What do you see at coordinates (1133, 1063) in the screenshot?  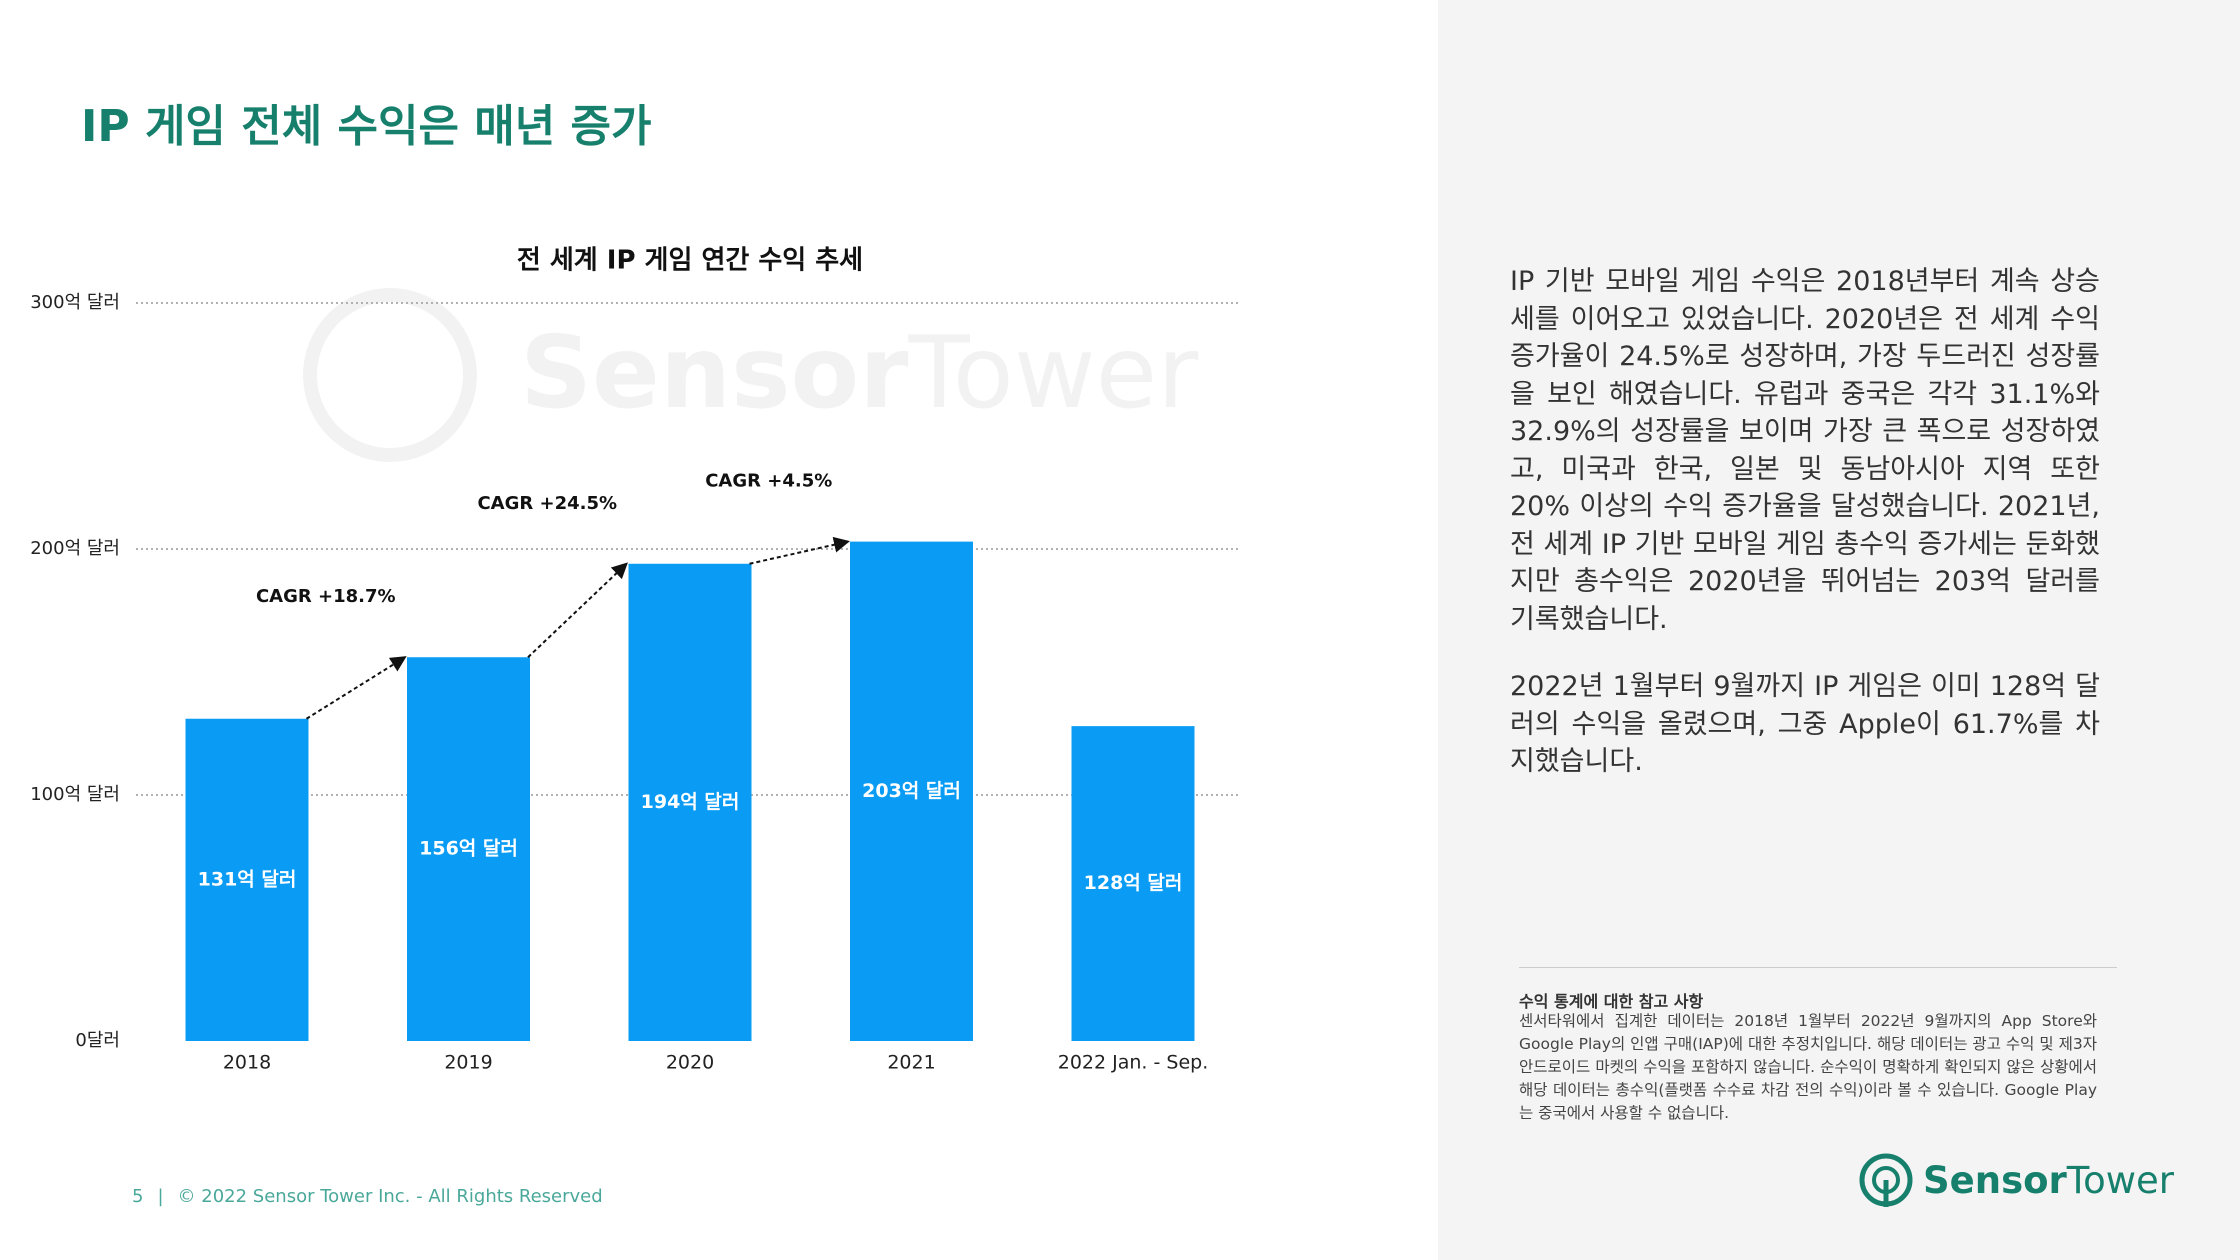 I see `x-tick-label: 2022 Jan. - Sep.` at bounding box center [1133, 1063].